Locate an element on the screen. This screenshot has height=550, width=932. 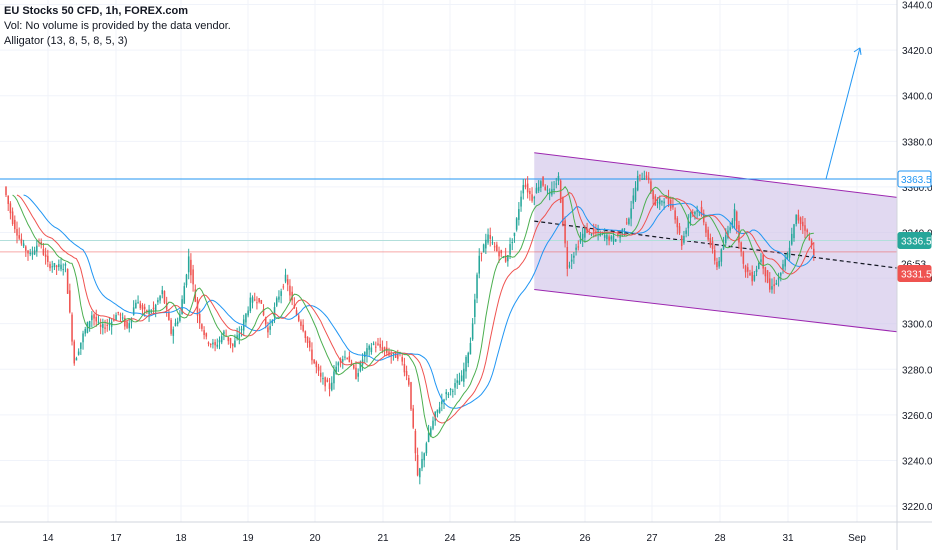
time-tick-label: 28 is located at coordinates (720, 538).